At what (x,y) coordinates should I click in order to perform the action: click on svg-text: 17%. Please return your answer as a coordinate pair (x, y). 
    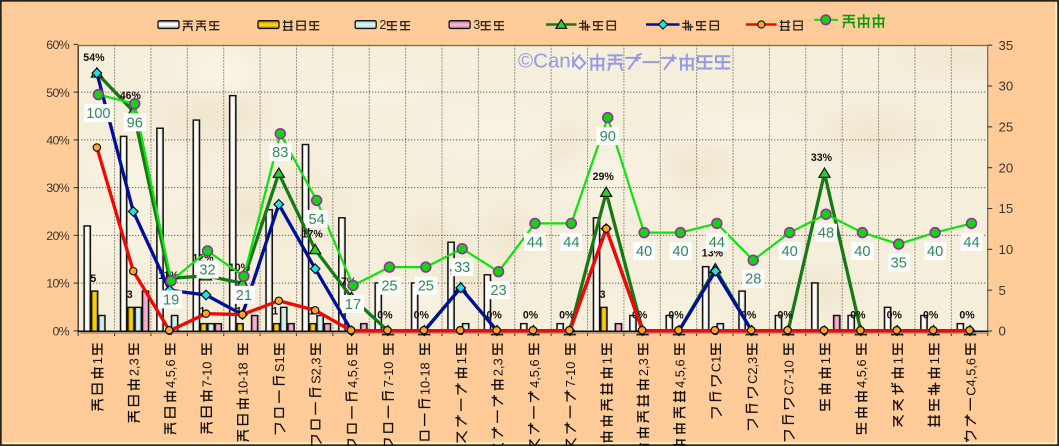
    Looking at the image, I should click on (313, 234).